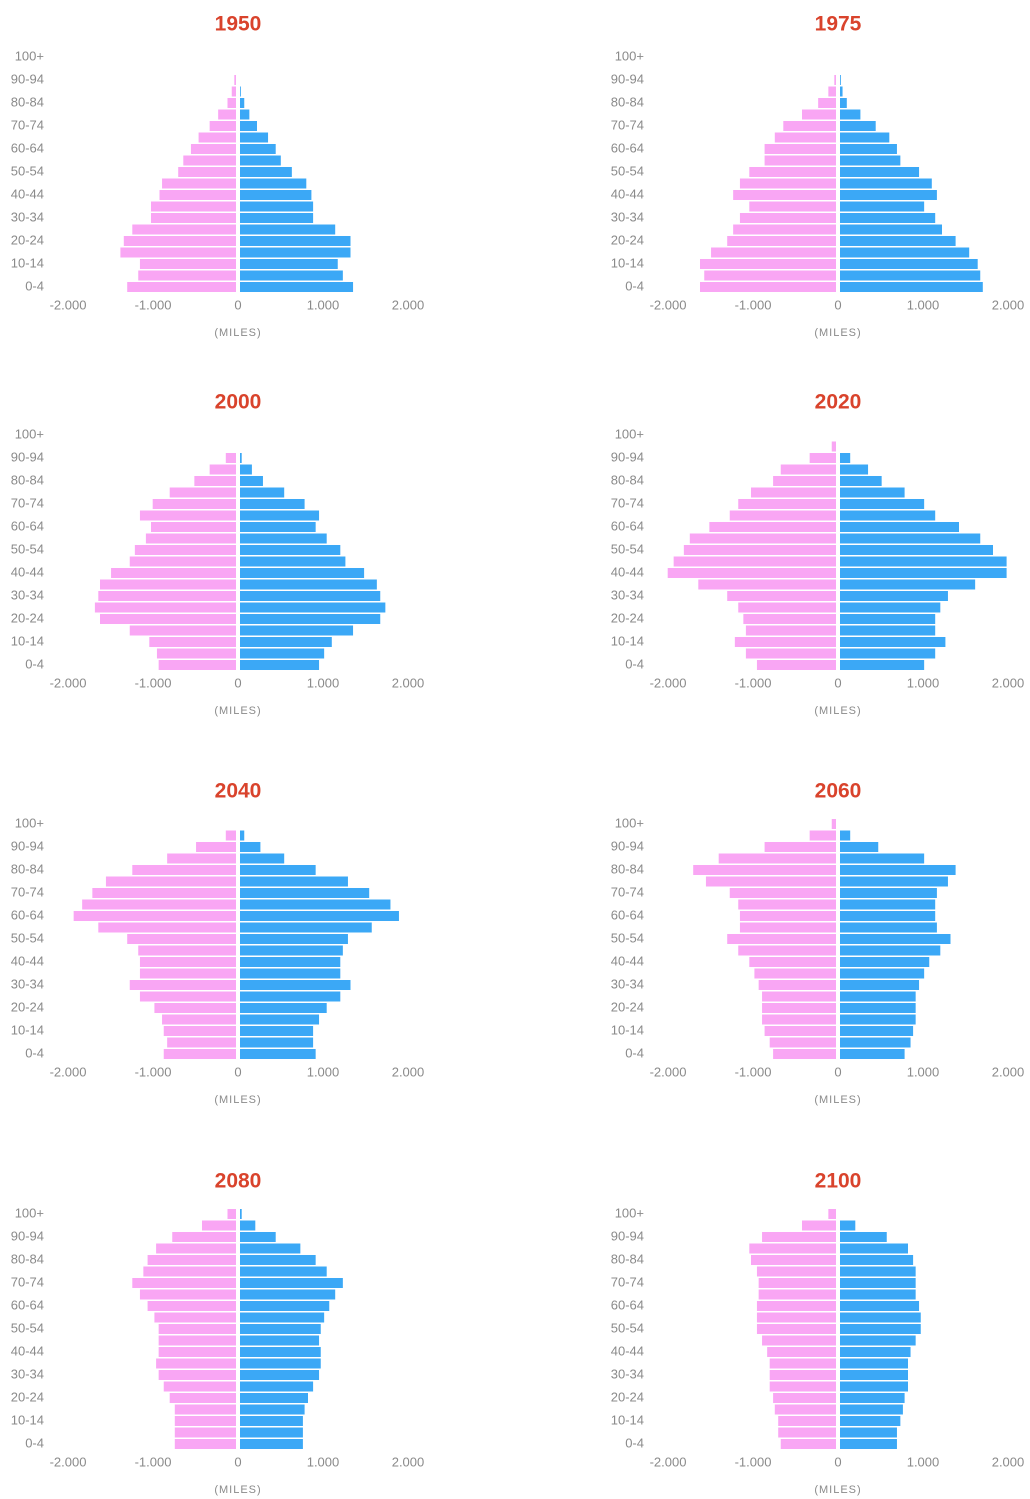  Describe the element at coordinates (27, 983) in the screenshot. I see `y-tick-label: 30-34` at that location.